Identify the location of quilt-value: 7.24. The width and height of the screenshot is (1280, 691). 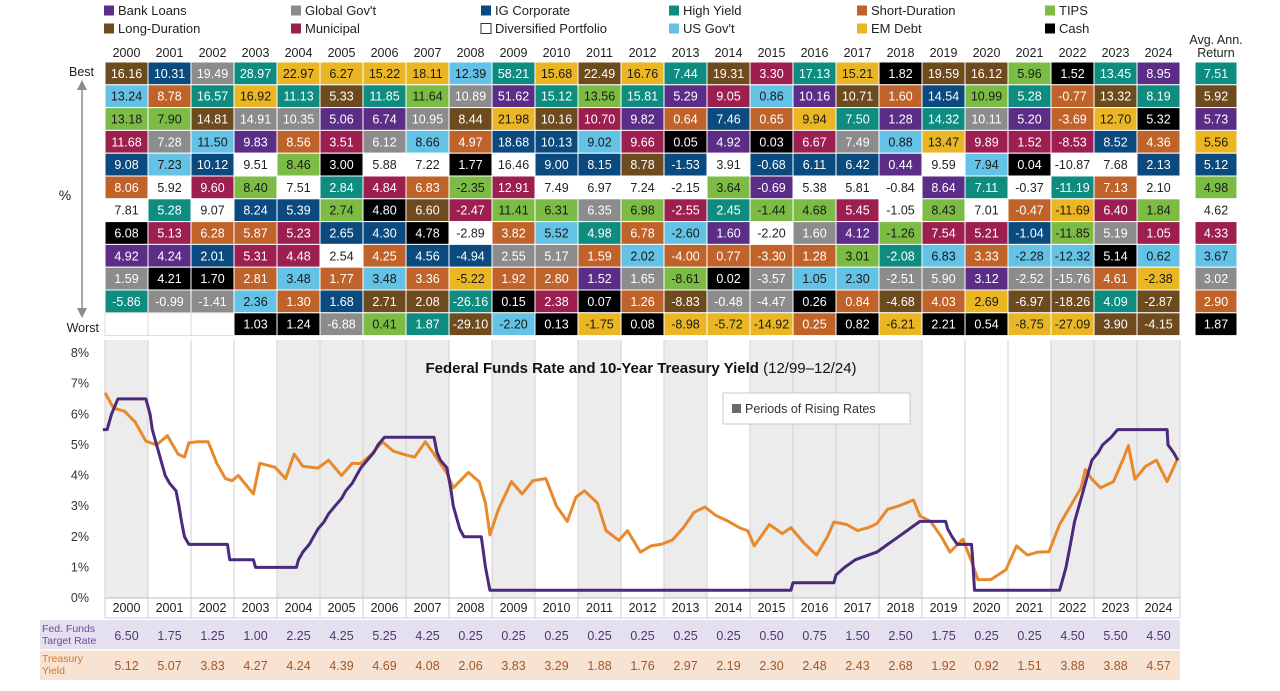
(642, 188).